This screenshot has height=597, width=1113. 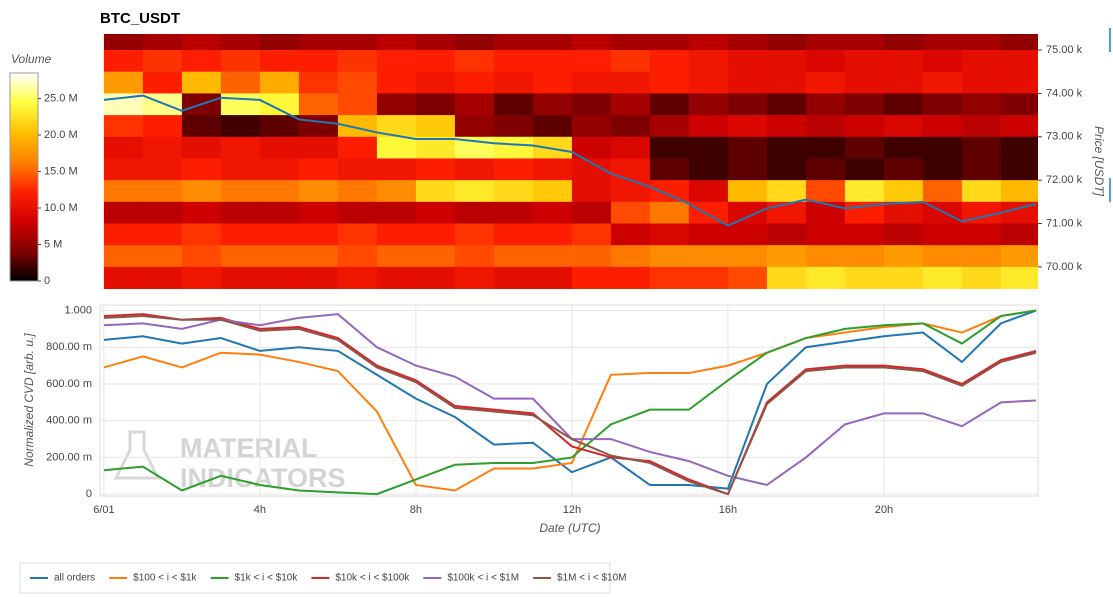 I want to click on watermark-logo, so click(x=137, y=455).